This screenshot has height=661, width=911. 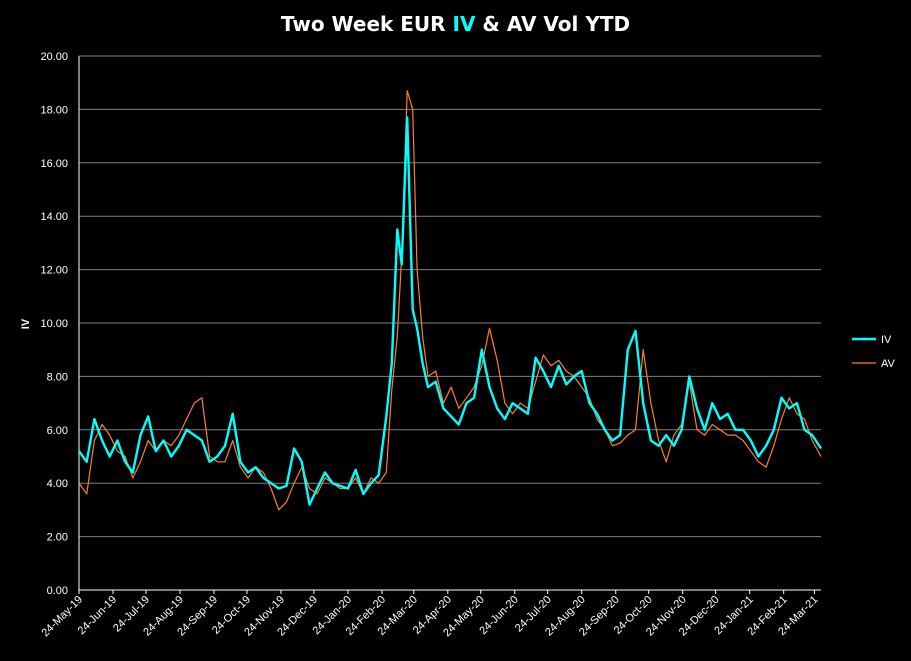 I want to click on legend-label-av: AV, so click(x=888, y=364).